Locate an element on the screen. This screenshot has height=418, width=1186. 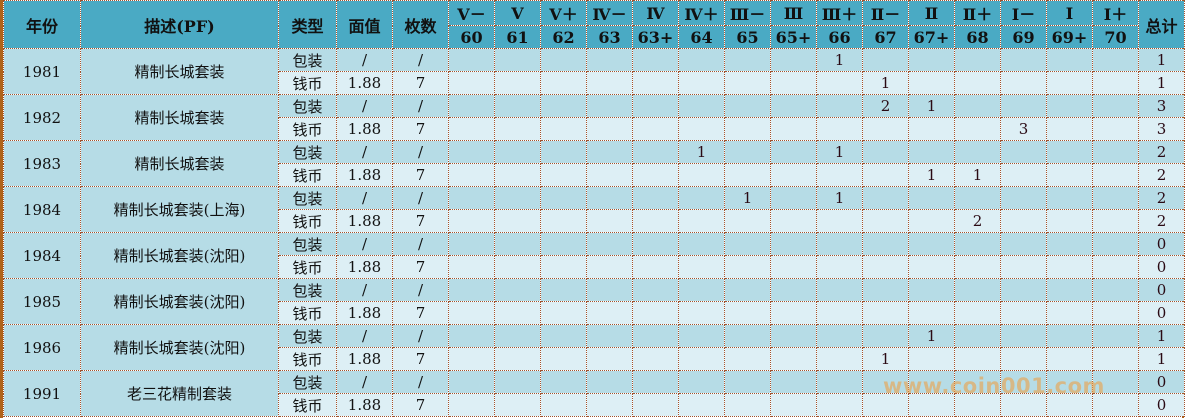
table-row-coin: 钱币 1.88 7 0 is located at coordinates (594, 267).